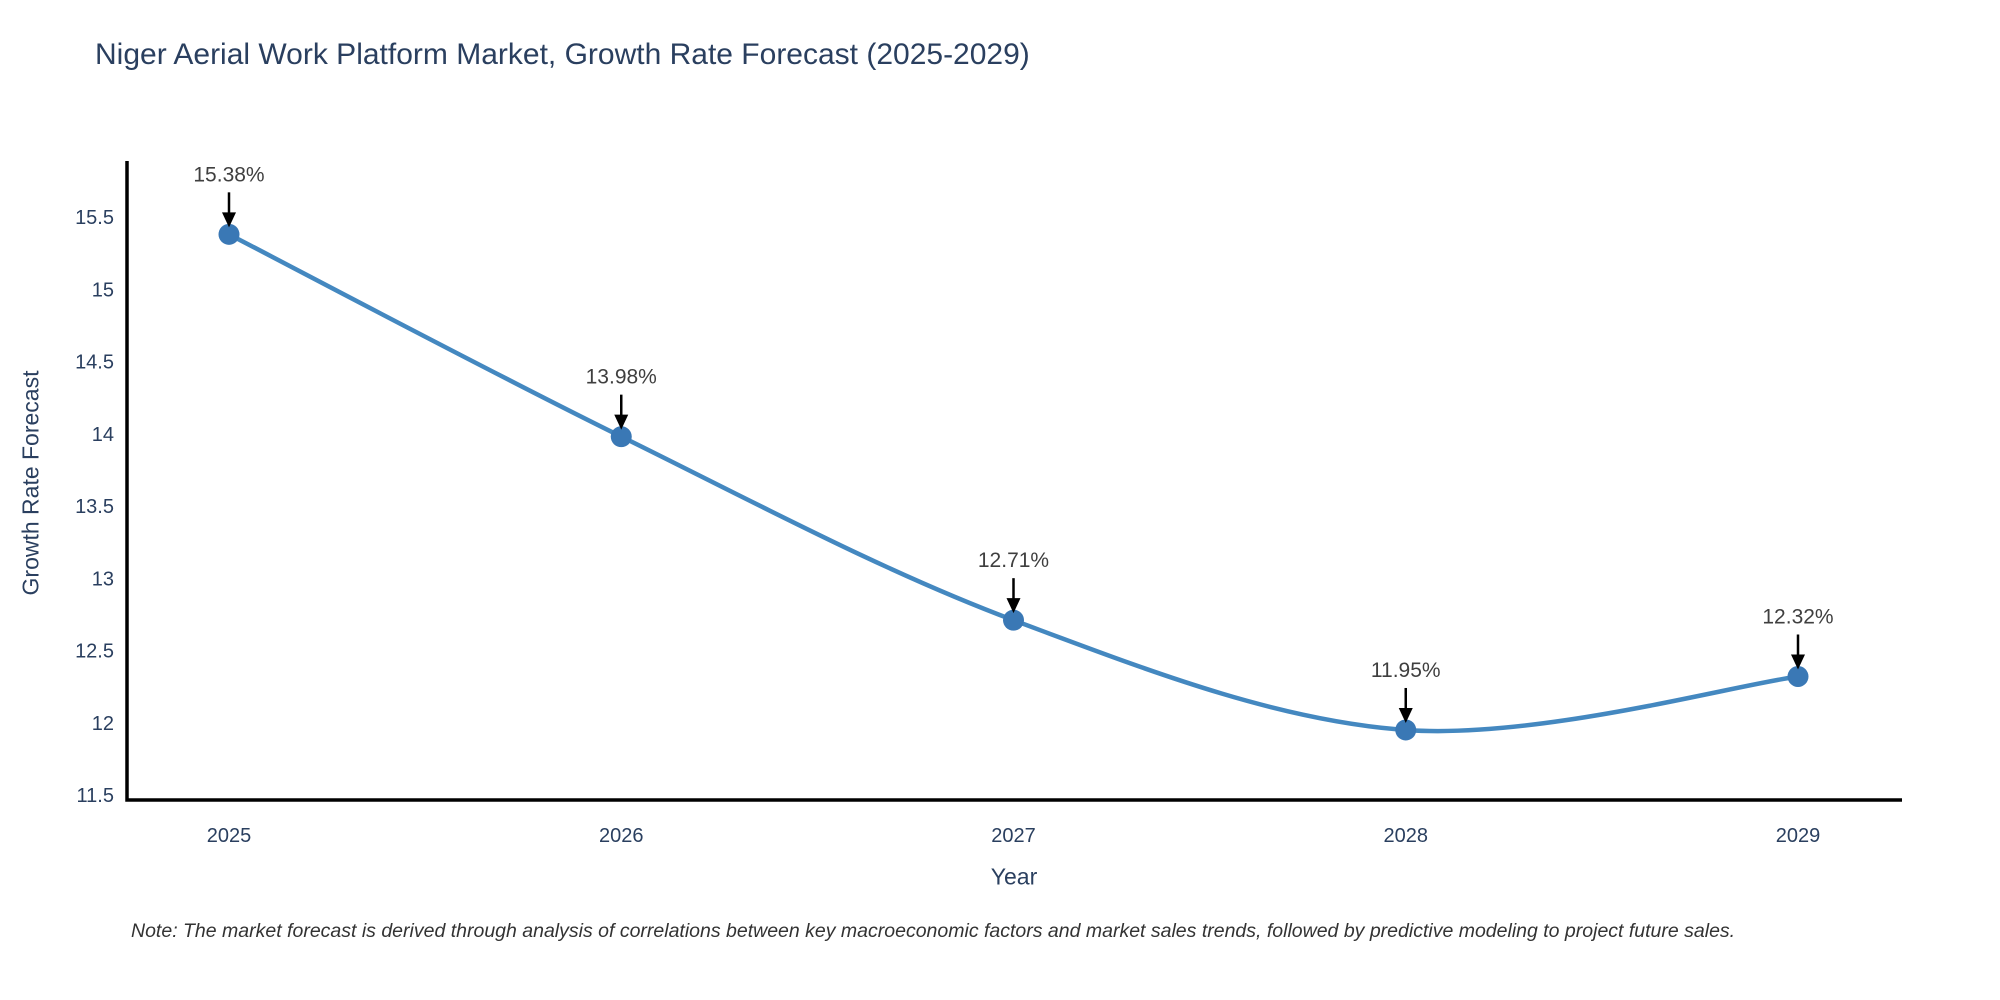 This screenshot has width=2000, height=1000. I want to click on point-value-label: 12.71%, so click(1013, 560).